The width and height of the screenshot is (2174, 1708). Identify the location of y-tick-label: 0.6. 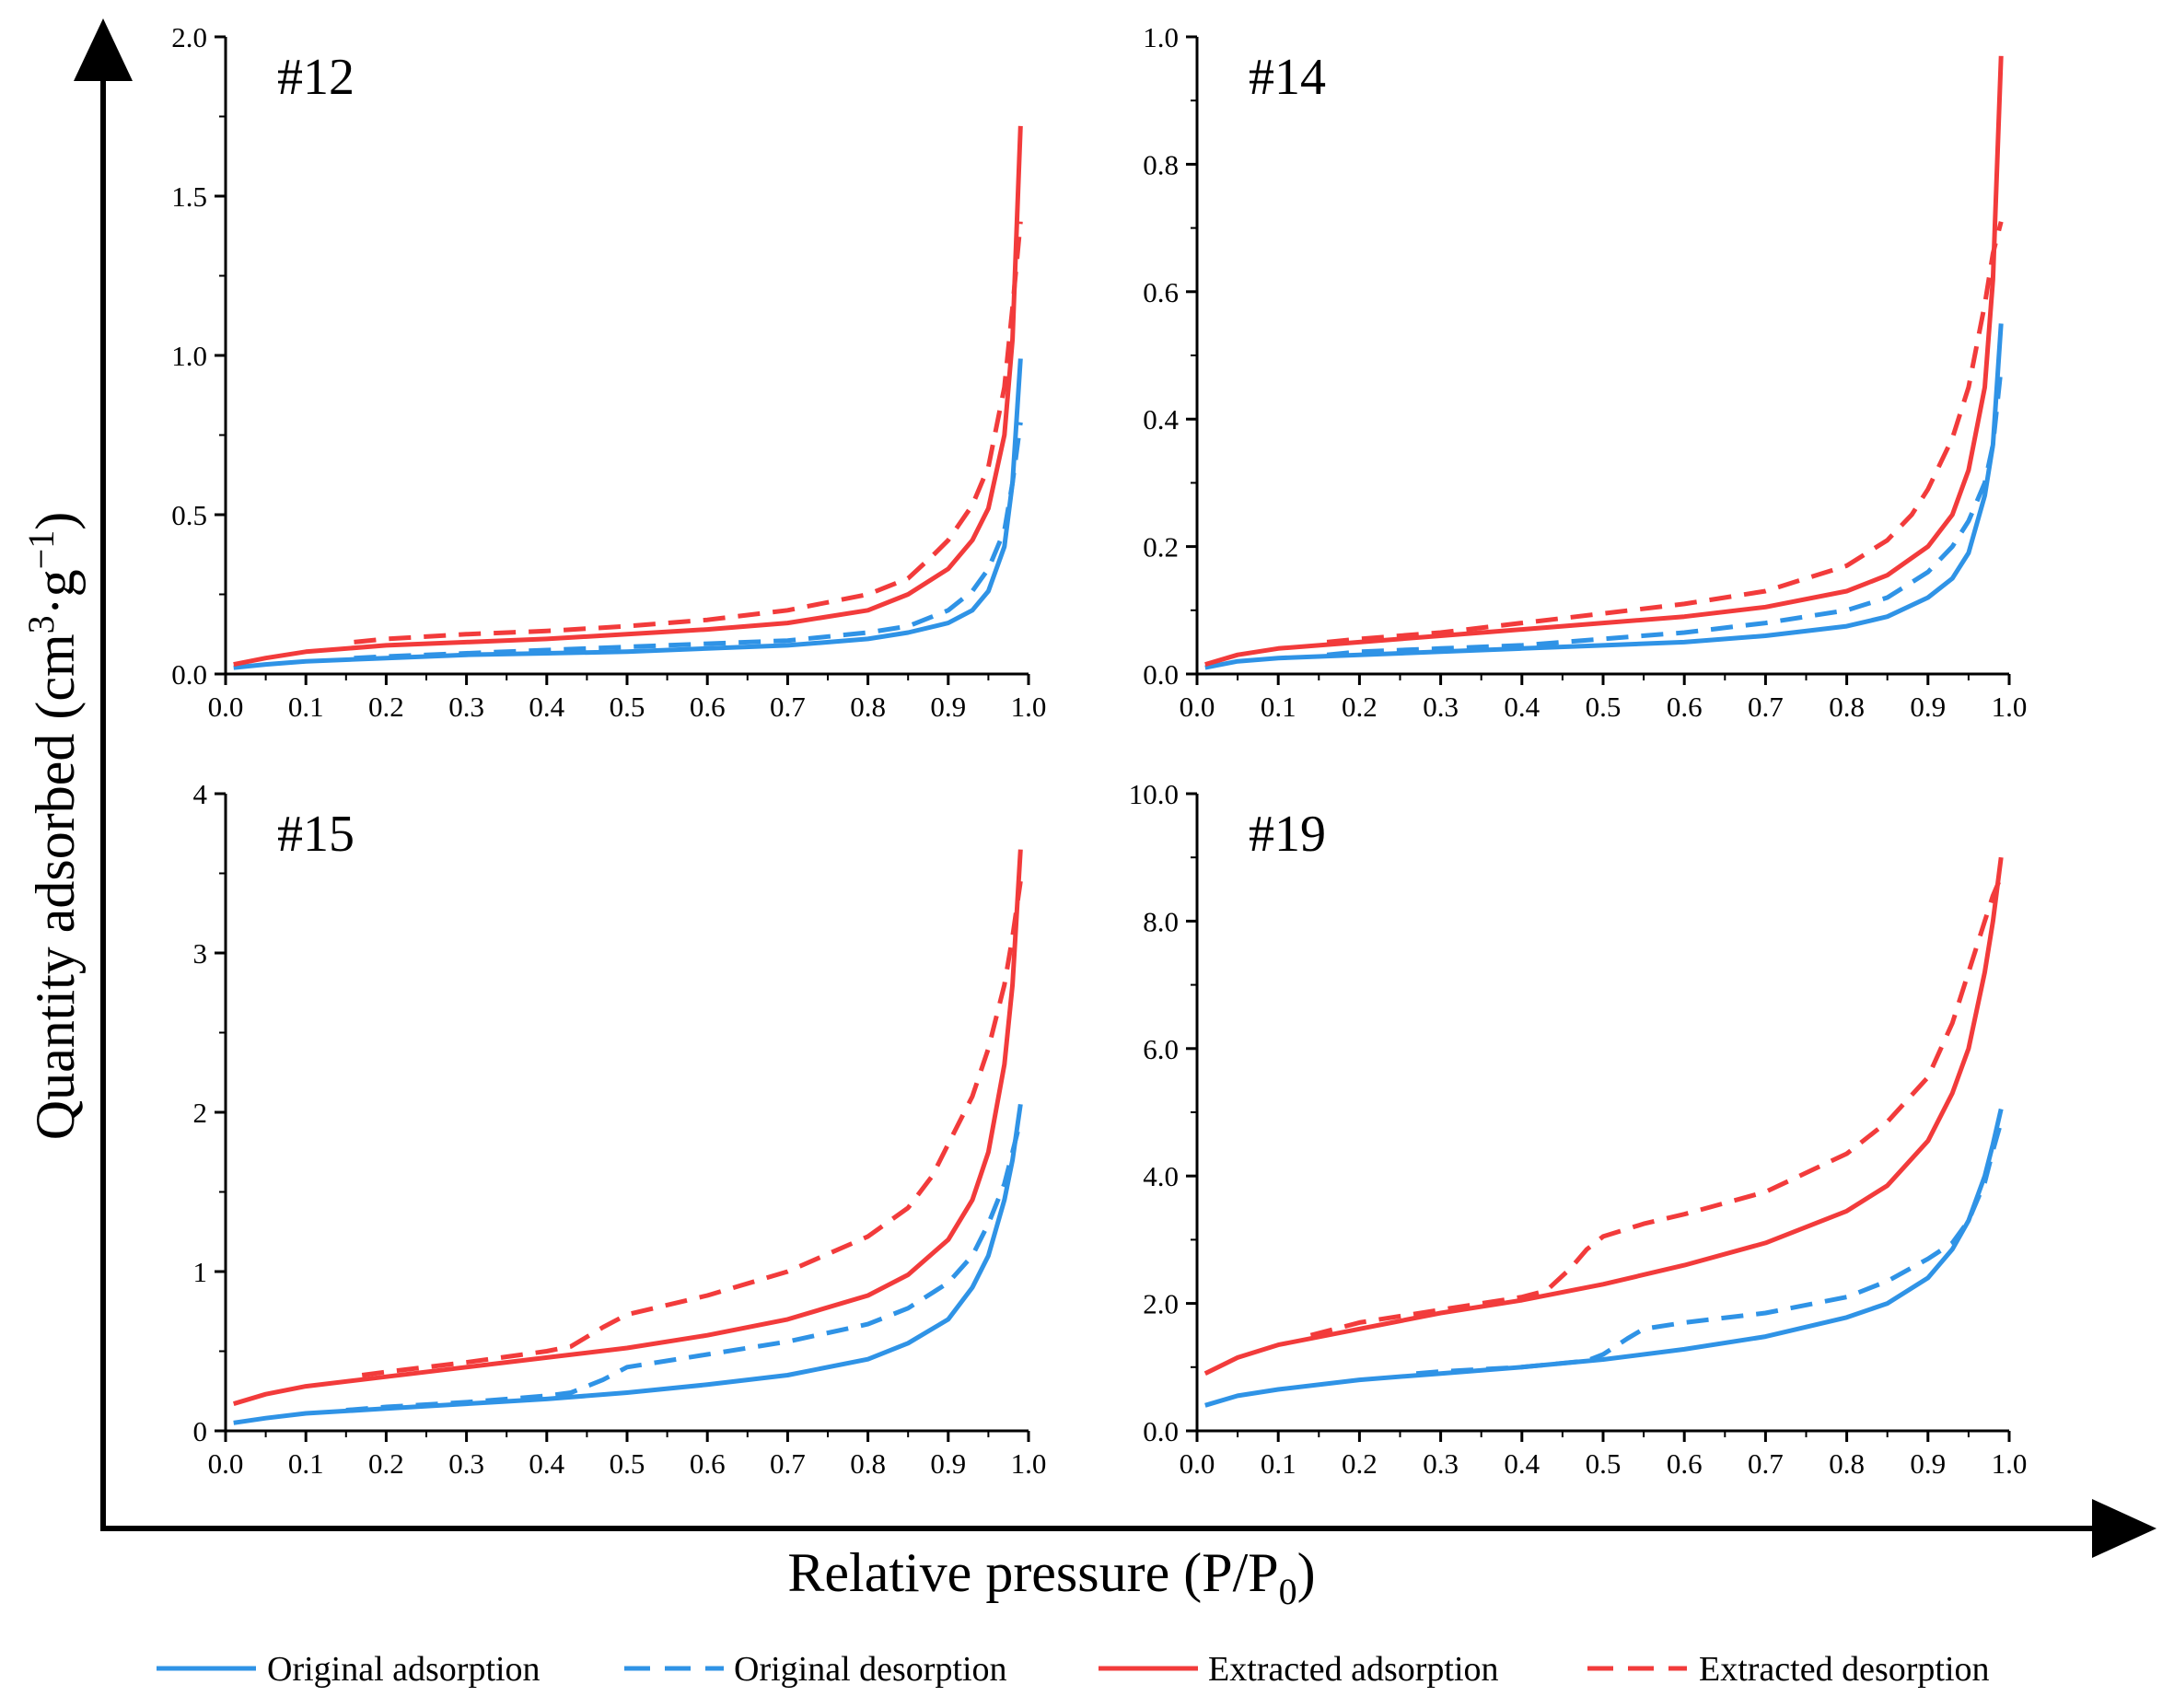
(1161, 292).